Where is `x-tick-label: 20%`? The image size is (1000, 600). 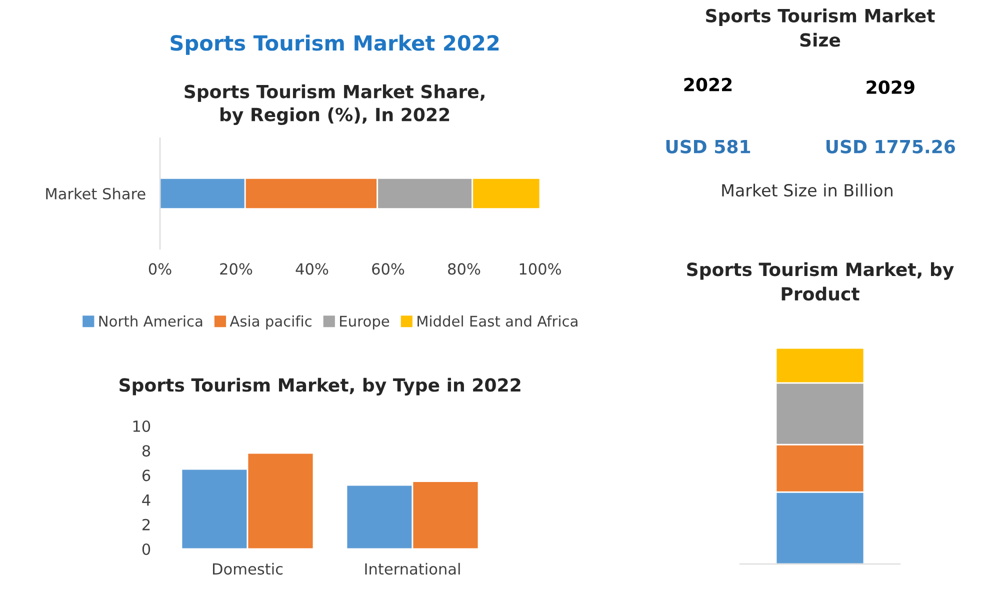 x-tick-label: 20% is located at coordinates (236, 269).